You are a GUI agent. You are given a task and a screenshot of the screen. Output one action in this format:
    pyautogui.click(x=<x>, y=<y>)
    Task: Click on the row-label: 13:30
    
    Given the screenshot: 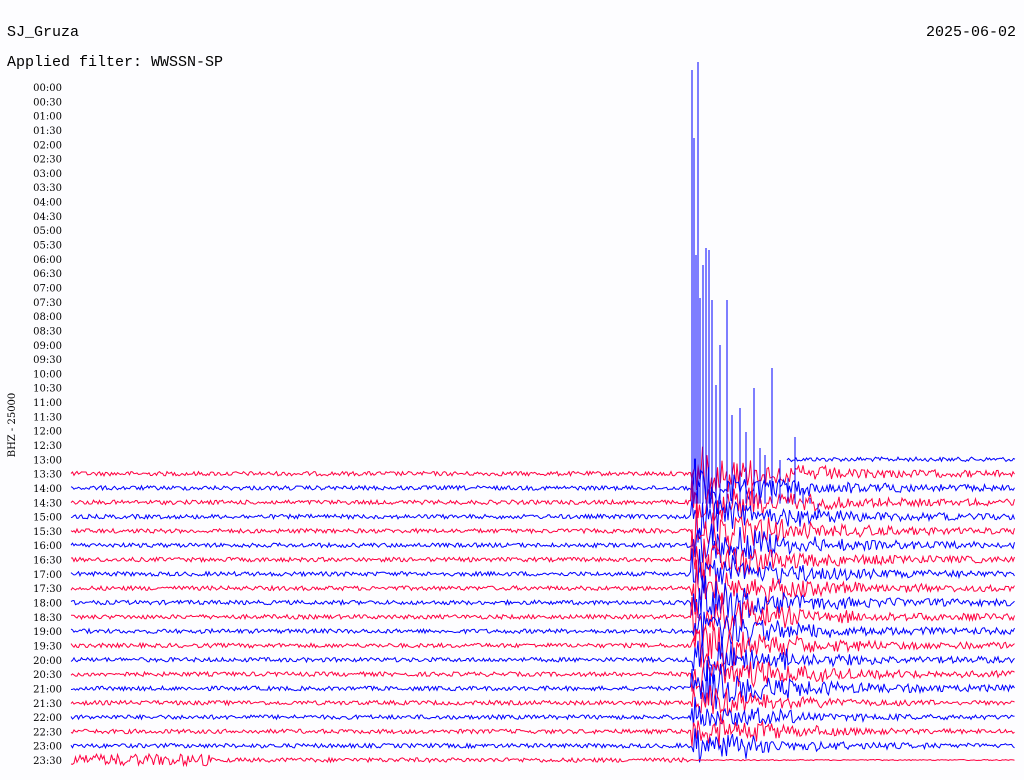 What is the action you would take?
    pyautogui.click(x=47, y=475)
    